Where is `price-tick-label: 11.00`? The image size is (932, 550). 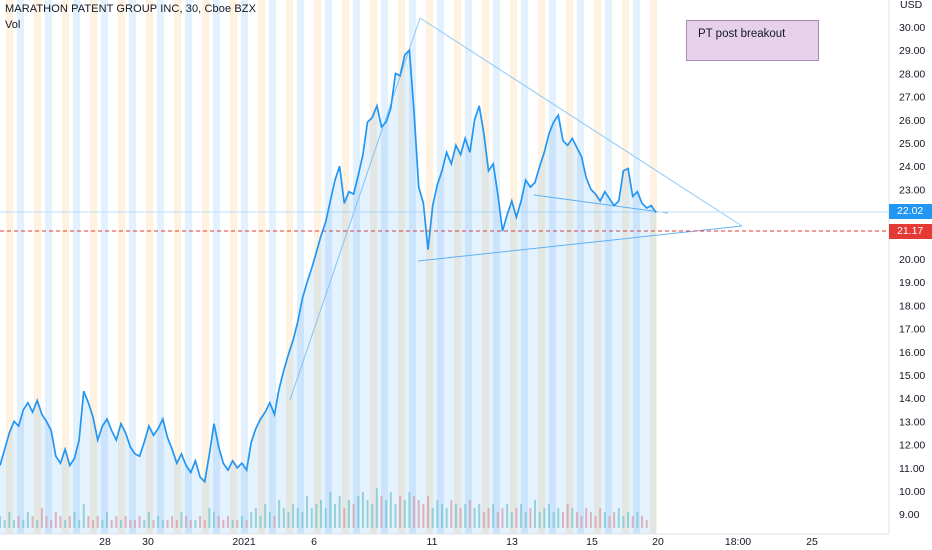
price-tick-label: 11.00 is located at coordinates (912, 469).